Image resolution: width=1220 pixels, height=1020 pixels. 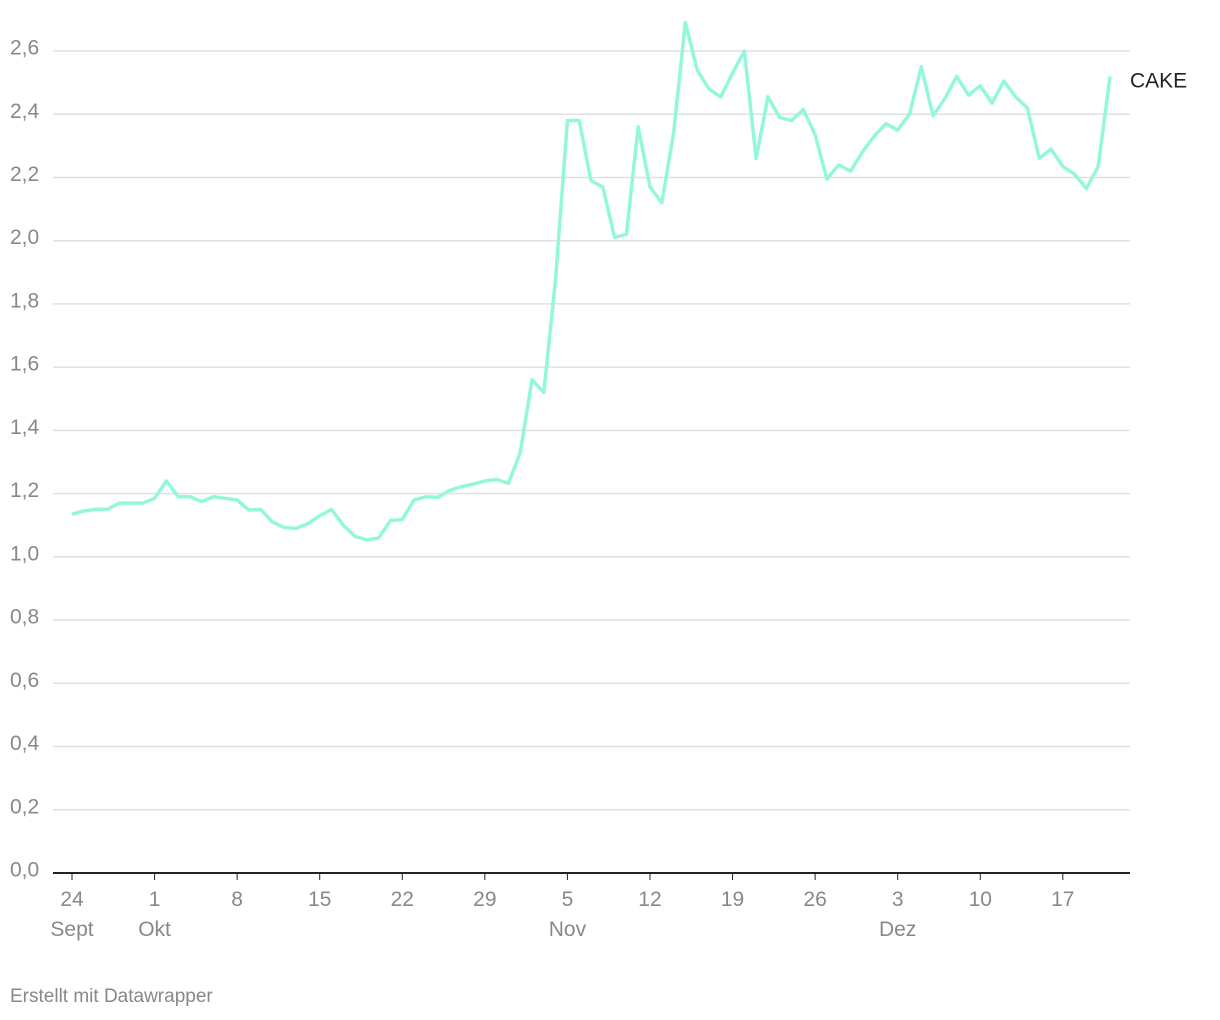 I want to click on footer: Erstellt mit Datawrapper, so click(x=111, y=996).